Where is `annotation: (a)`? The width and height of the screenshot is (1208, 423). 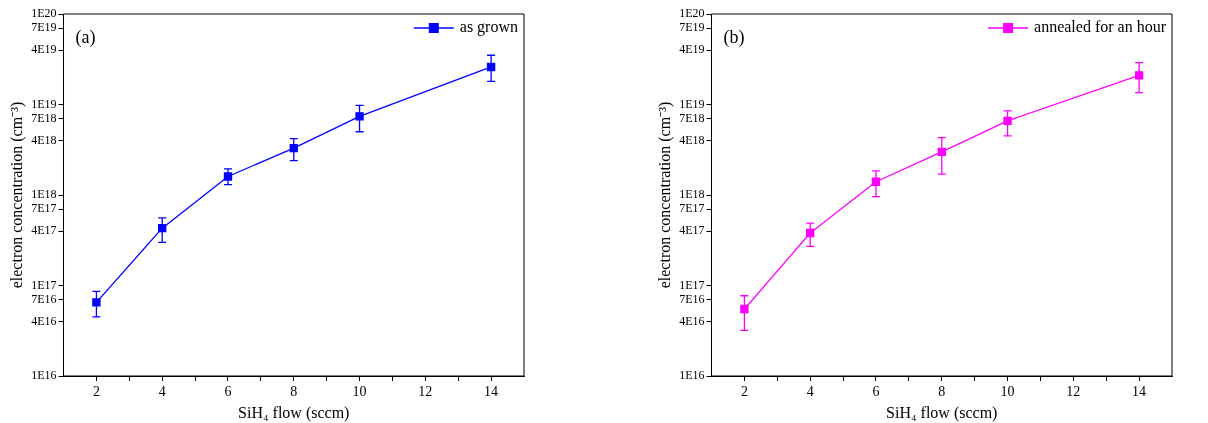
annotation: (a) is located at coordinates (85, 37).